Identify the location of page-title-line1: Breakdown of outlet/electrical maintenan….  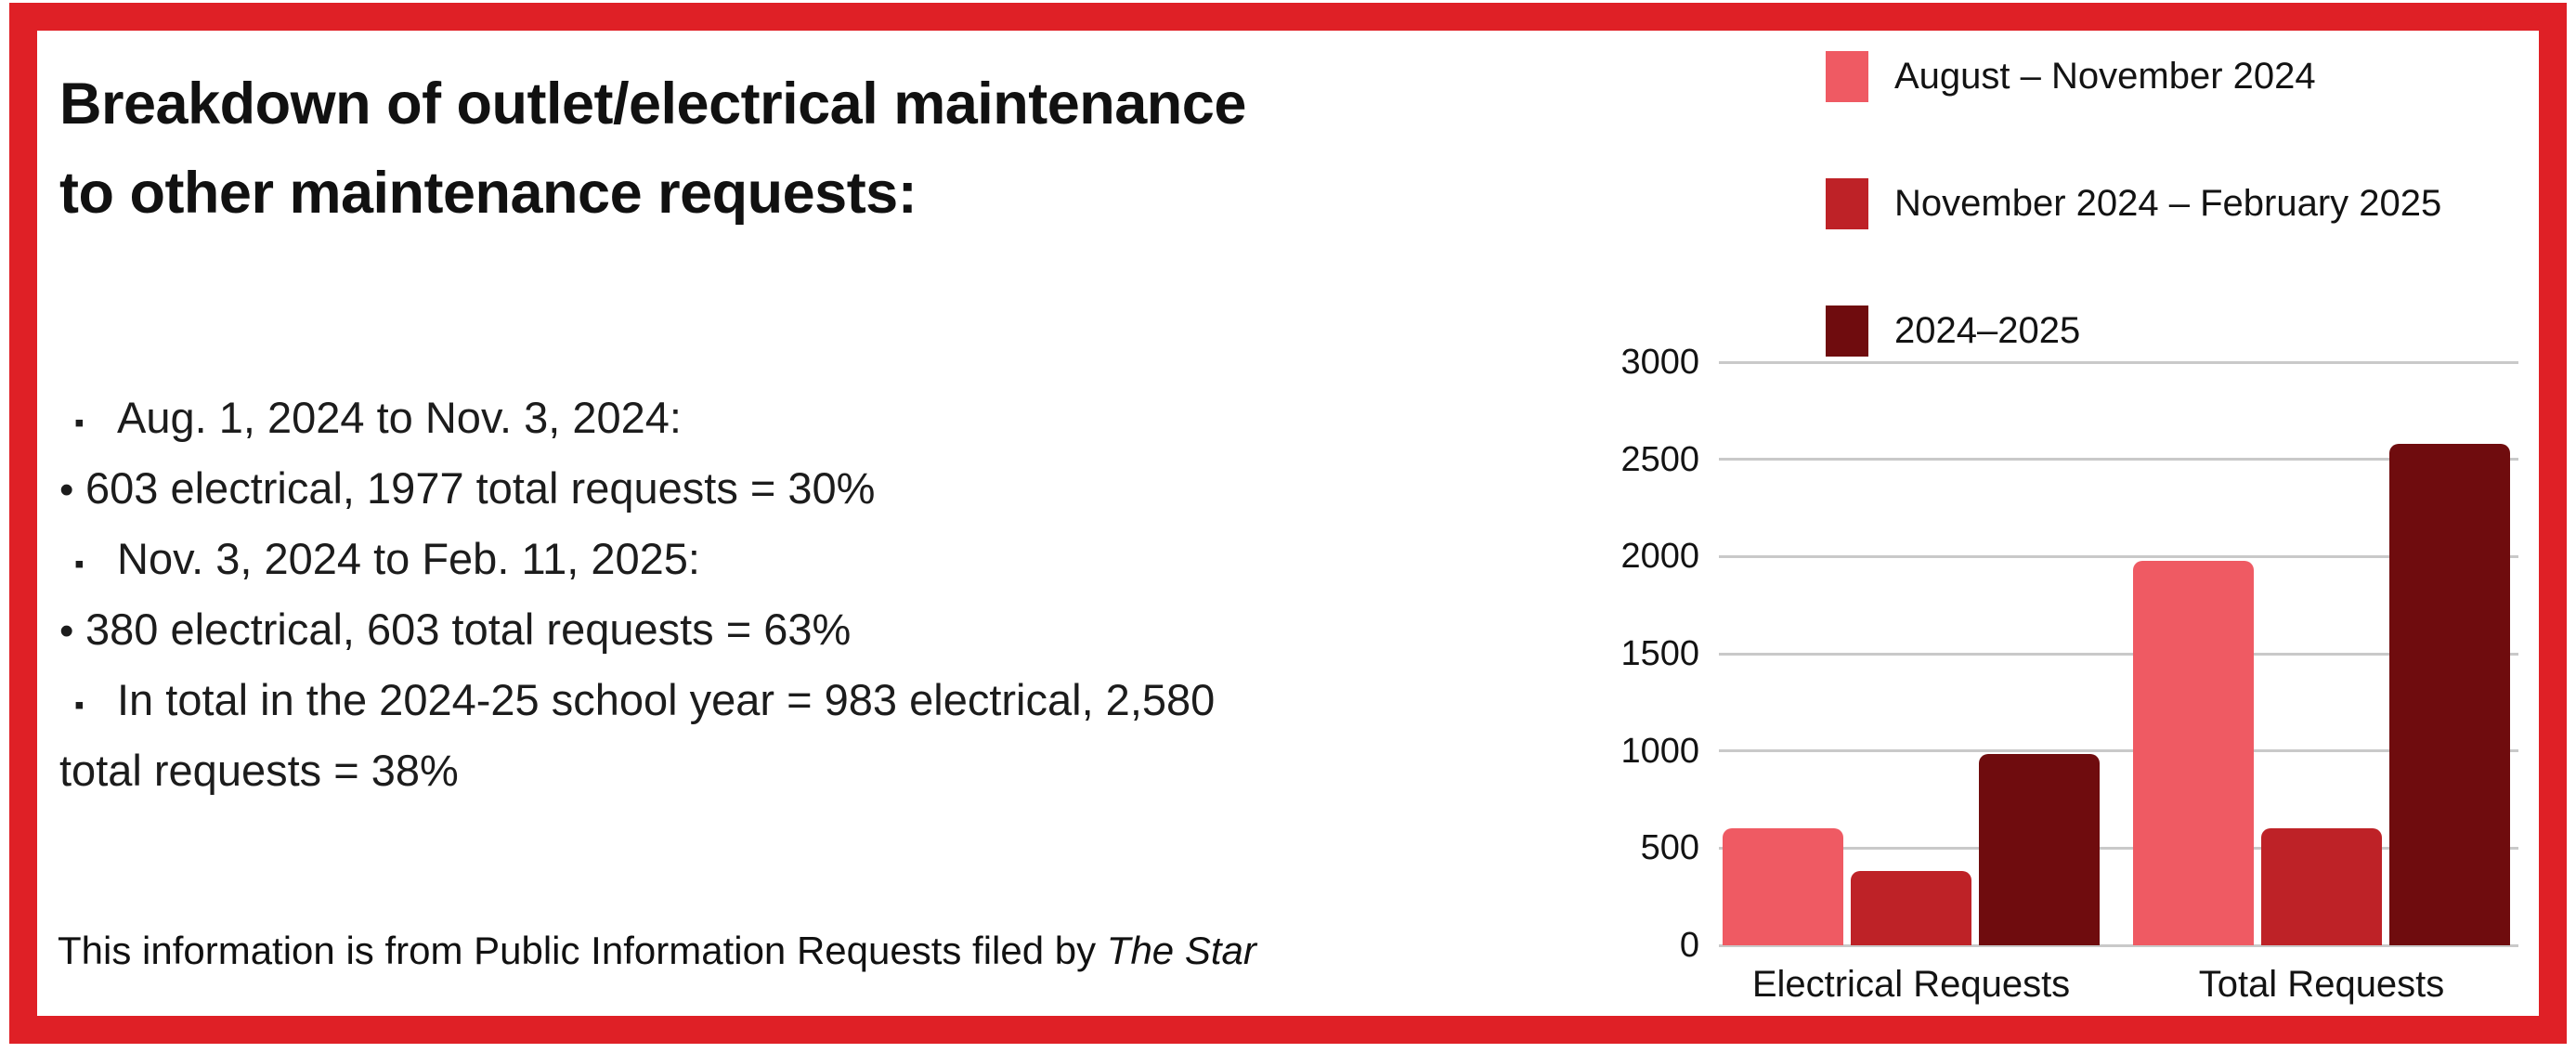
(653, 104).